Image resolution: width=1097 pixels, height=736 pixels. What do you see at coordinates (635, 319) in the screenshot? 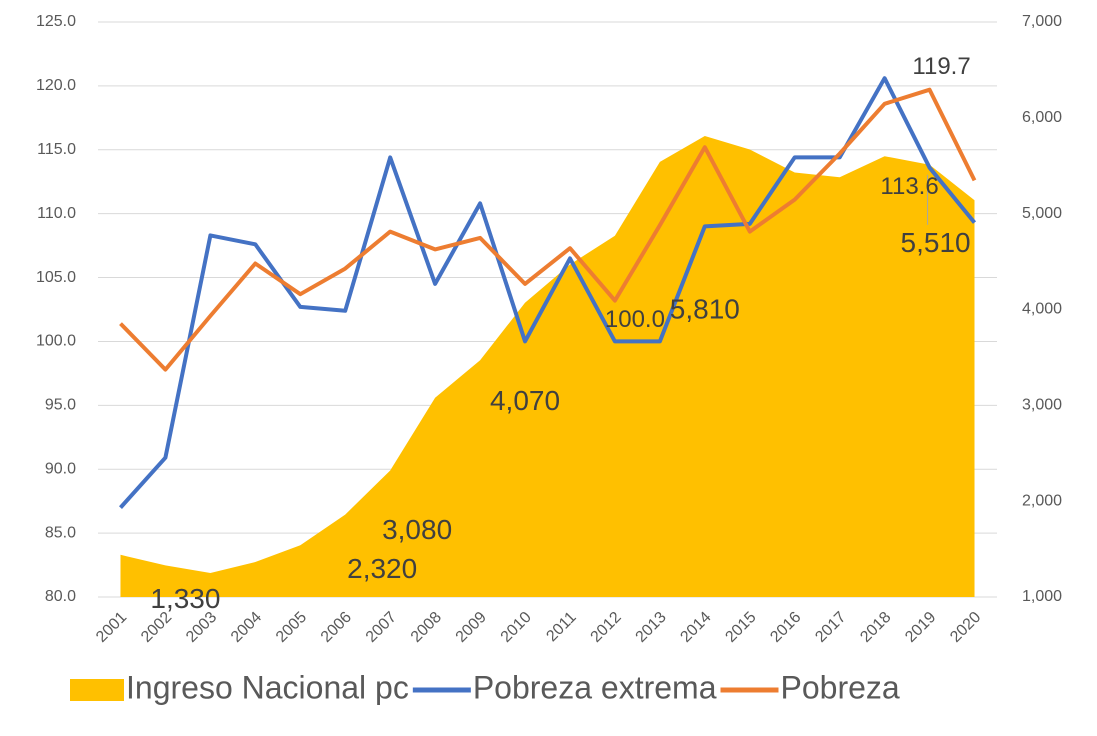
I see `data-label: 100.0` at bounding box center [635, 319].